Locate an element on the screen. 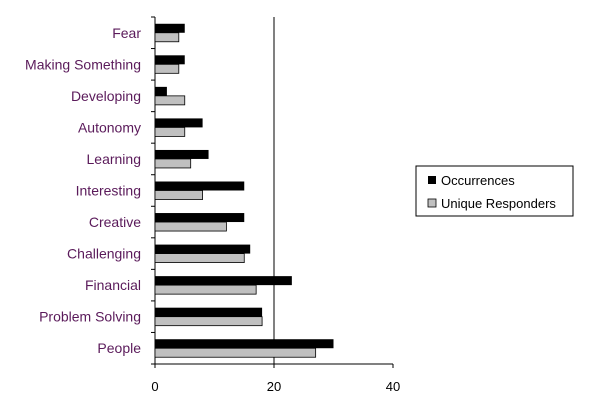 The height and width of the screenshot is (412, 600). legend-box is located at coordinates (494, 191).